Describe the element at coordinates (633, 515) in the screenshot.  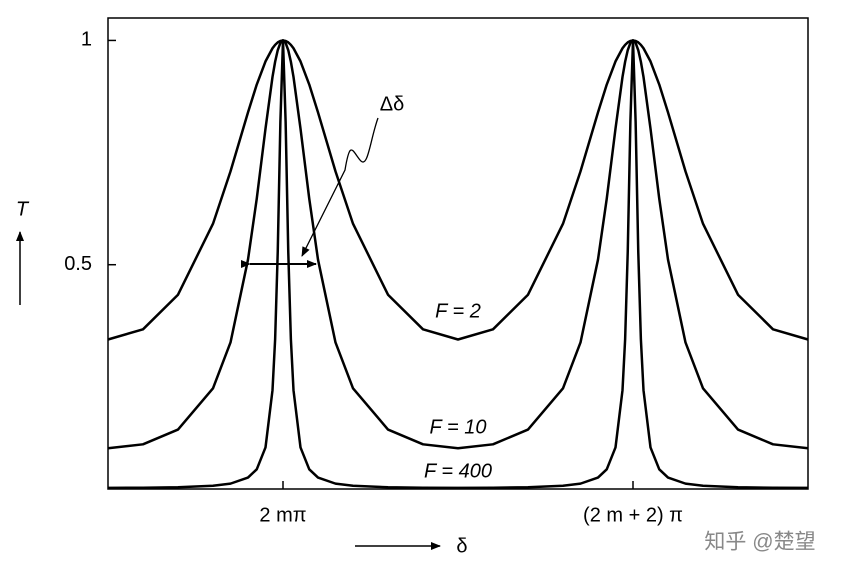
I see `x-tick-label: (2 m + 2) π` at that location.